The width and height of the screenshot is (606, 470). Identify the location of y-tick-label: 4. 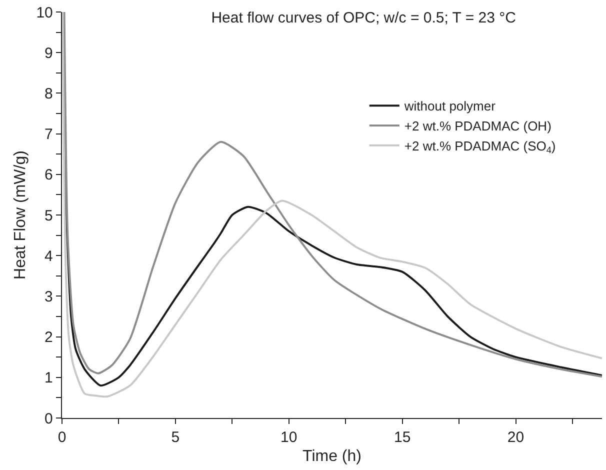
(48, 256).